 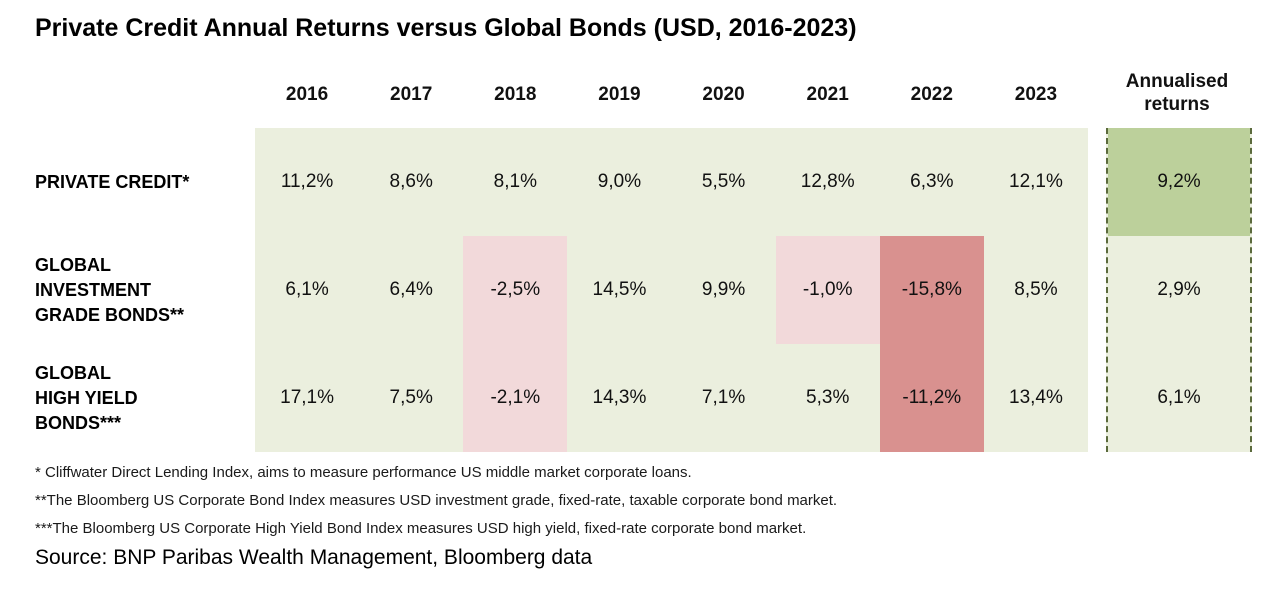 I want to click on row-label: GLOBAL INVESTMENT GRADE BONDS**, so click(x=142, y=290).